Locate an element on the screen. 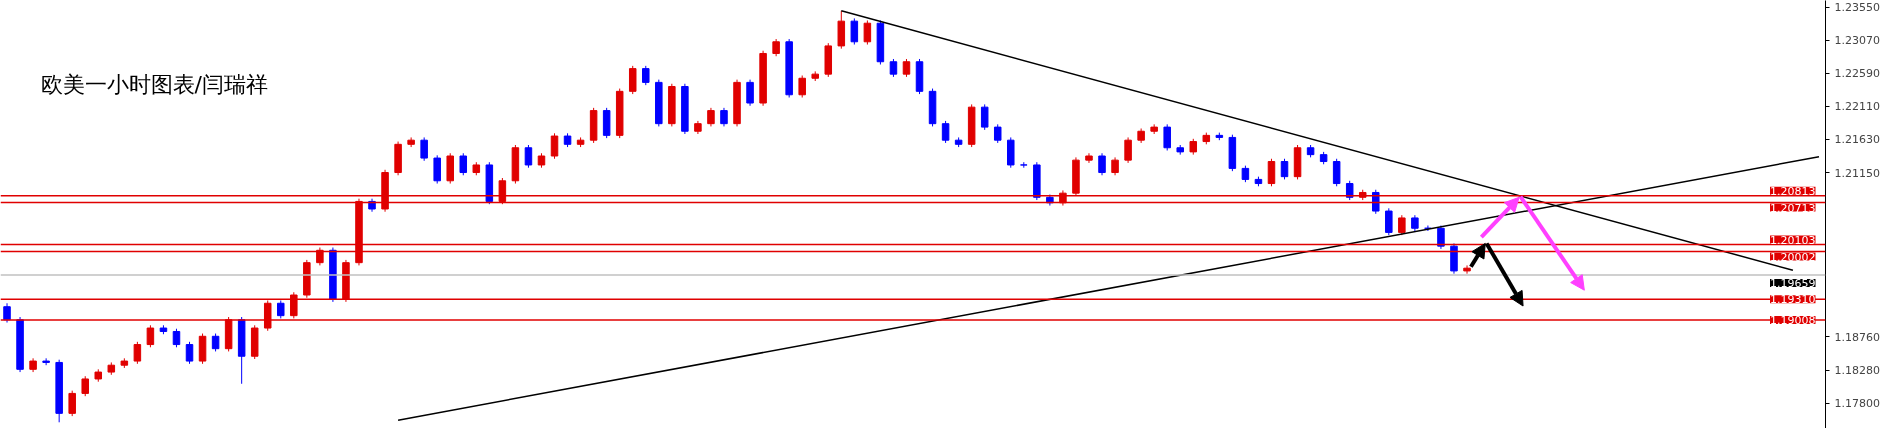 This screenshot has width=1902, height=428. text: 欧美一小时图表/闫瑞祥 is located at coordinates (154, 84).